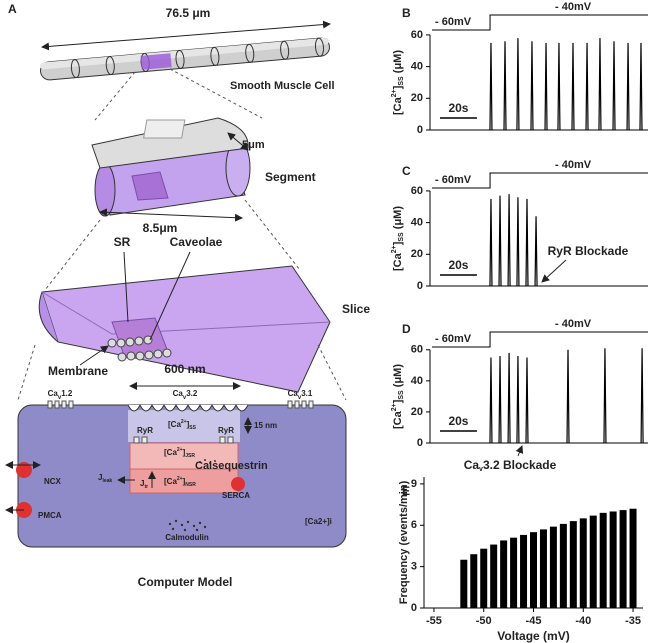  I want to click on ca-jsr-label: [Ca2+]JSR, so click(179, 453).